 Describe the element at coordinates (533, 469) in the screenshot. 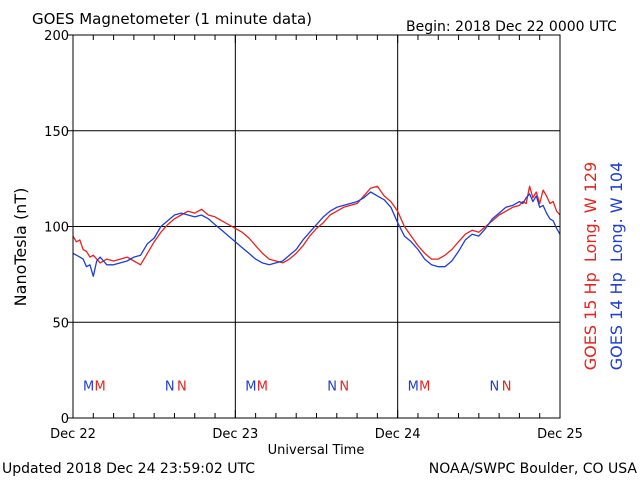

I see `credit: NOAA/SWPC Boulder, CO USA` at that location.